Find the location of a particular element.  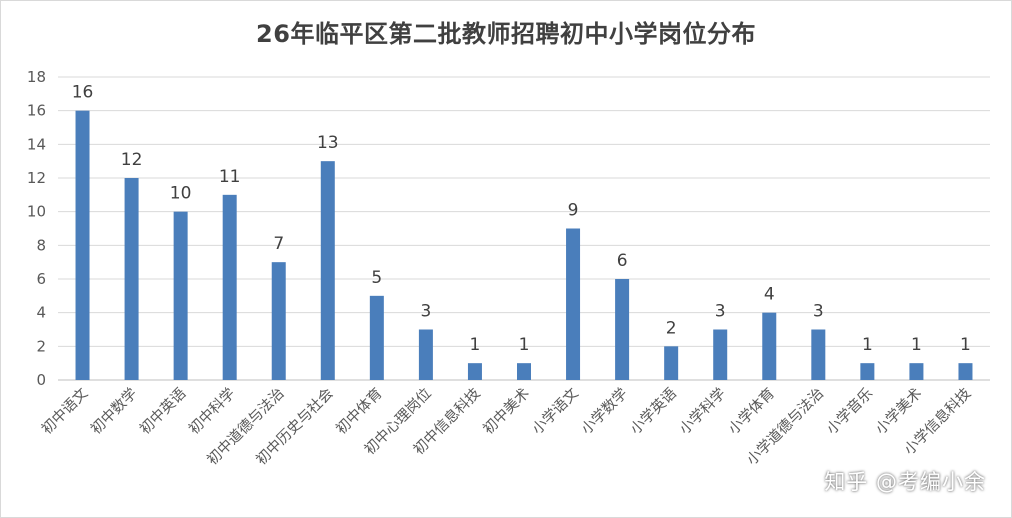

y-tick-label: 18 is located at coordinates (36, 77).